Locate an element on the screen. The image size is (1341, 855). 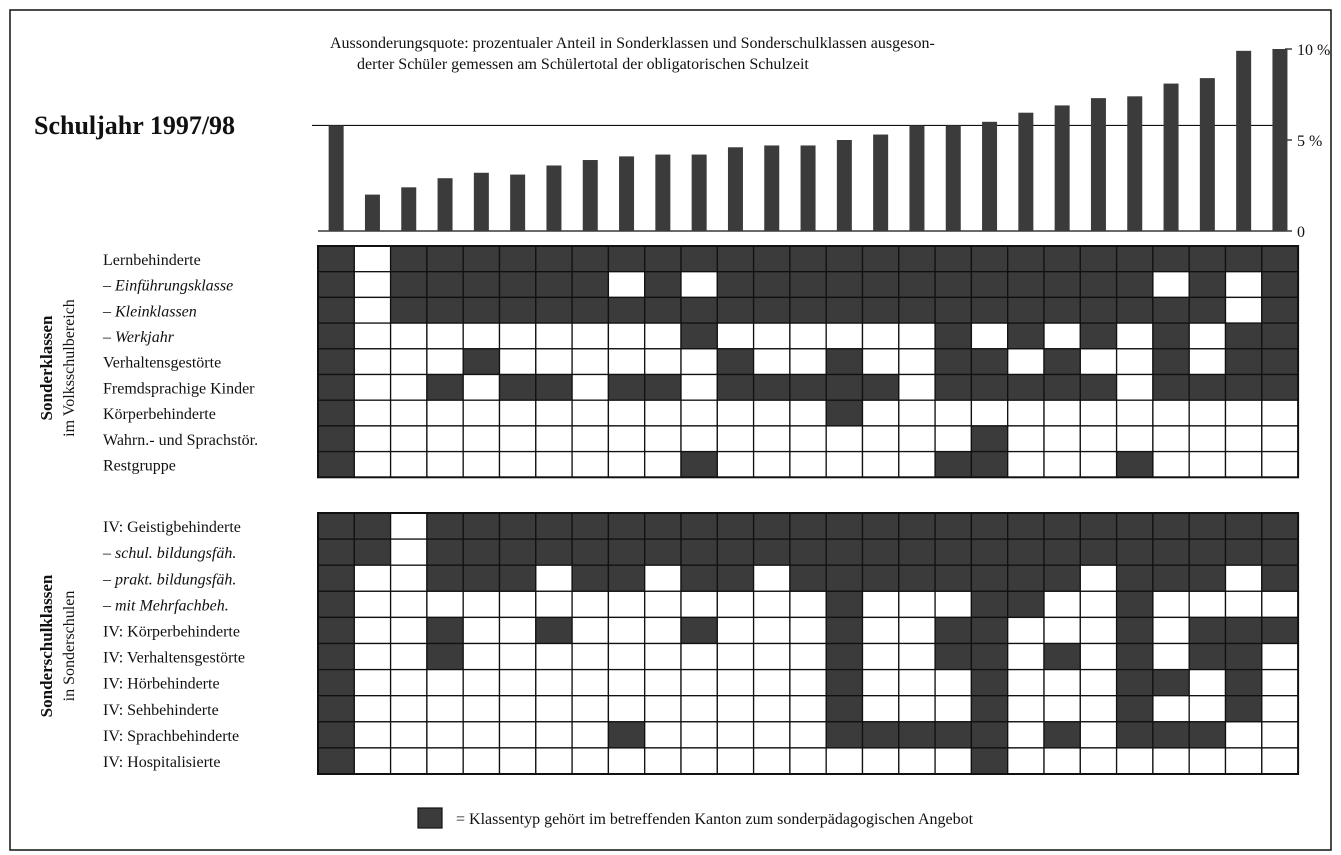
row-label: – Einführungsklasse is located at coordinates (167, 286).